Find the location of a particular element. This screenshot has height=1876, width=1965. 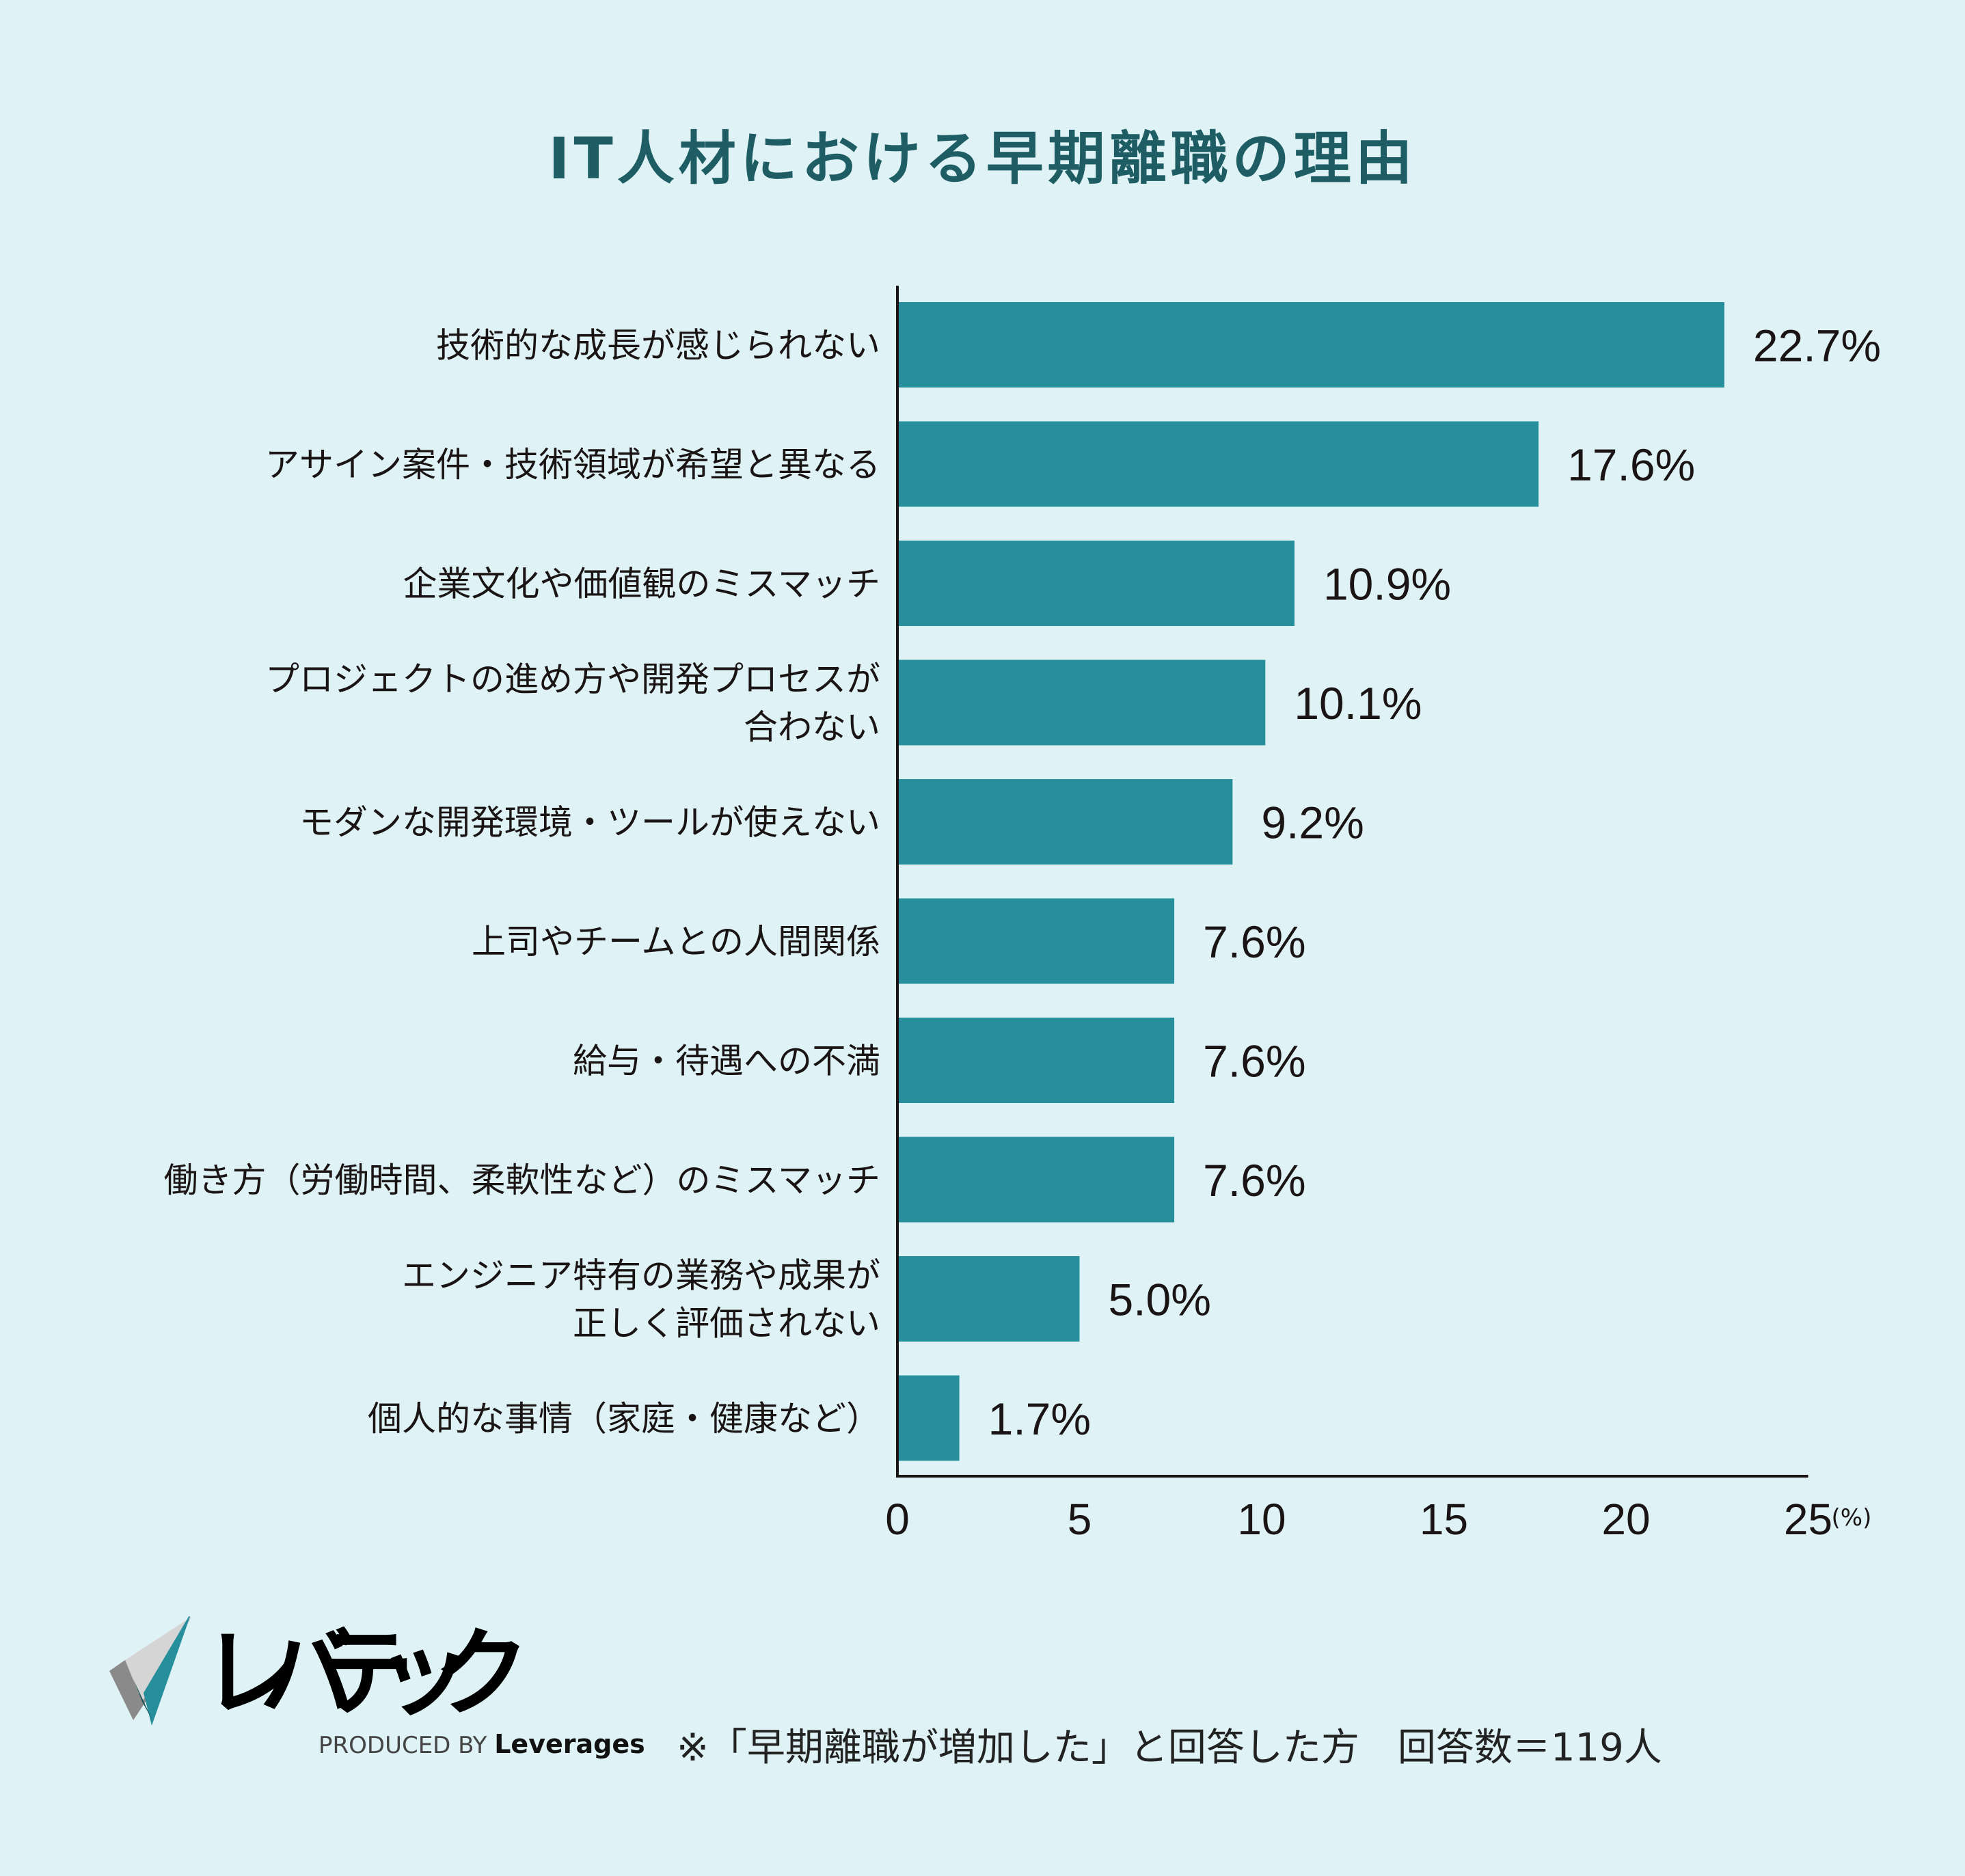

x-axis-unit: (%) is located at coordinates (1852, 1518).